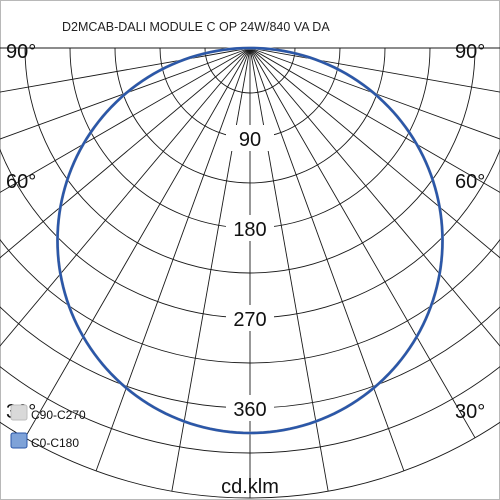 This screenshot has width=500, height=500. Describe the element at coordinates (19, 440) in the screenshot. I see `legend-swatch-c0` at that location.